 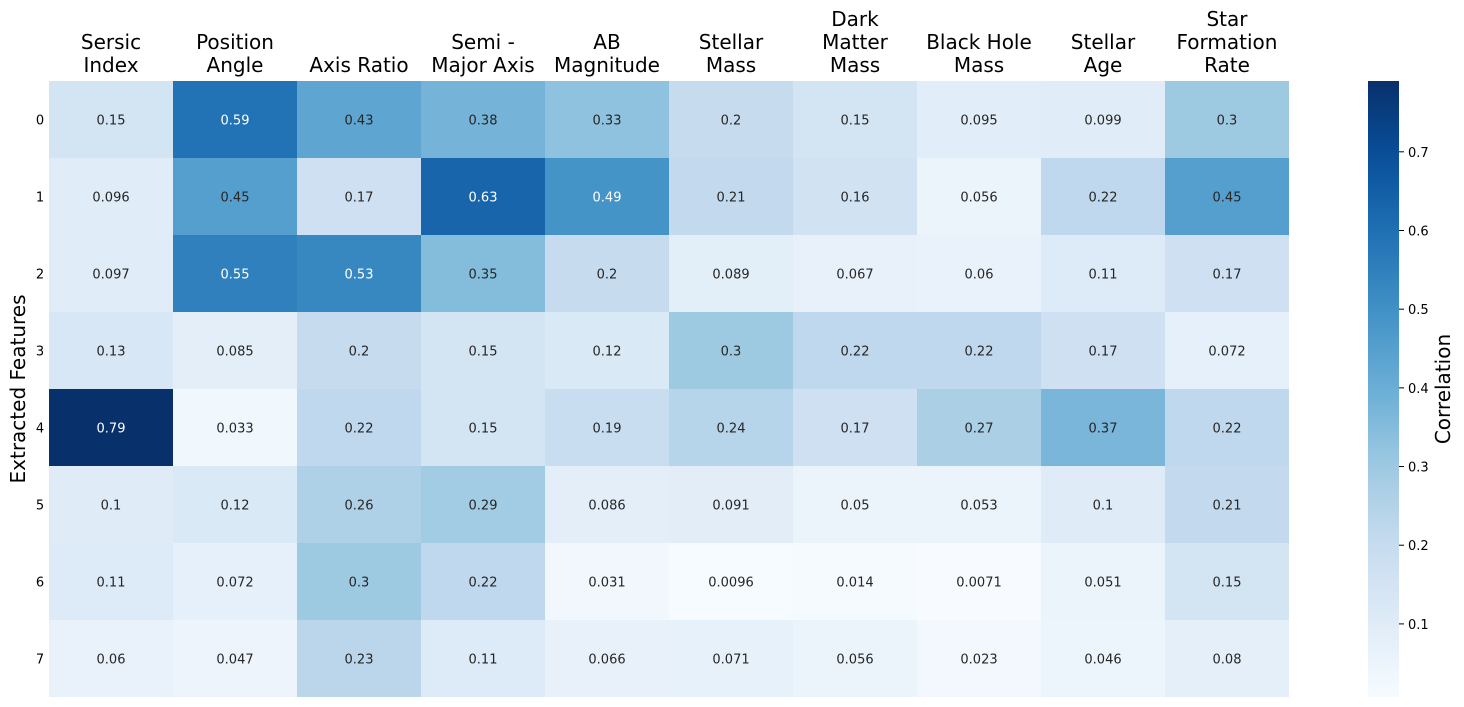 I want to click on cell-value-label: 0.067, so click(x=854, y=275).